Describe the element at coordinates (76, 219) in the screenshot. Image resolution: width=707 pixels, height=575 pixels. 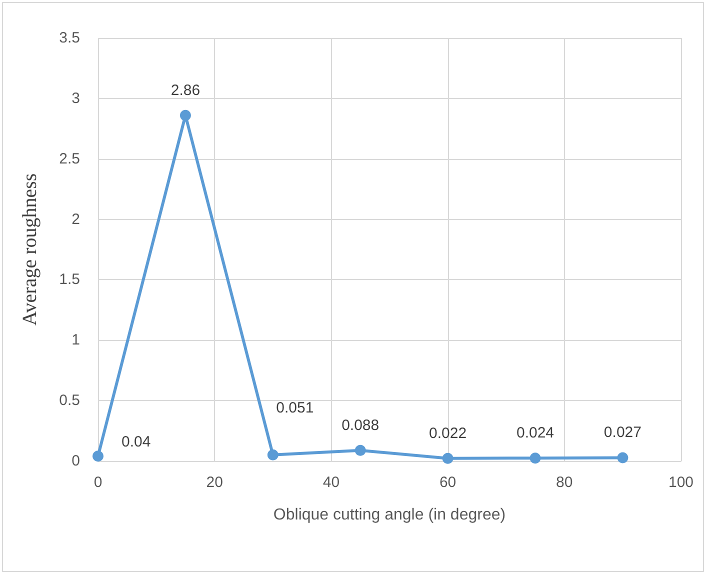
I see `y-tick-label: 2` at that location.